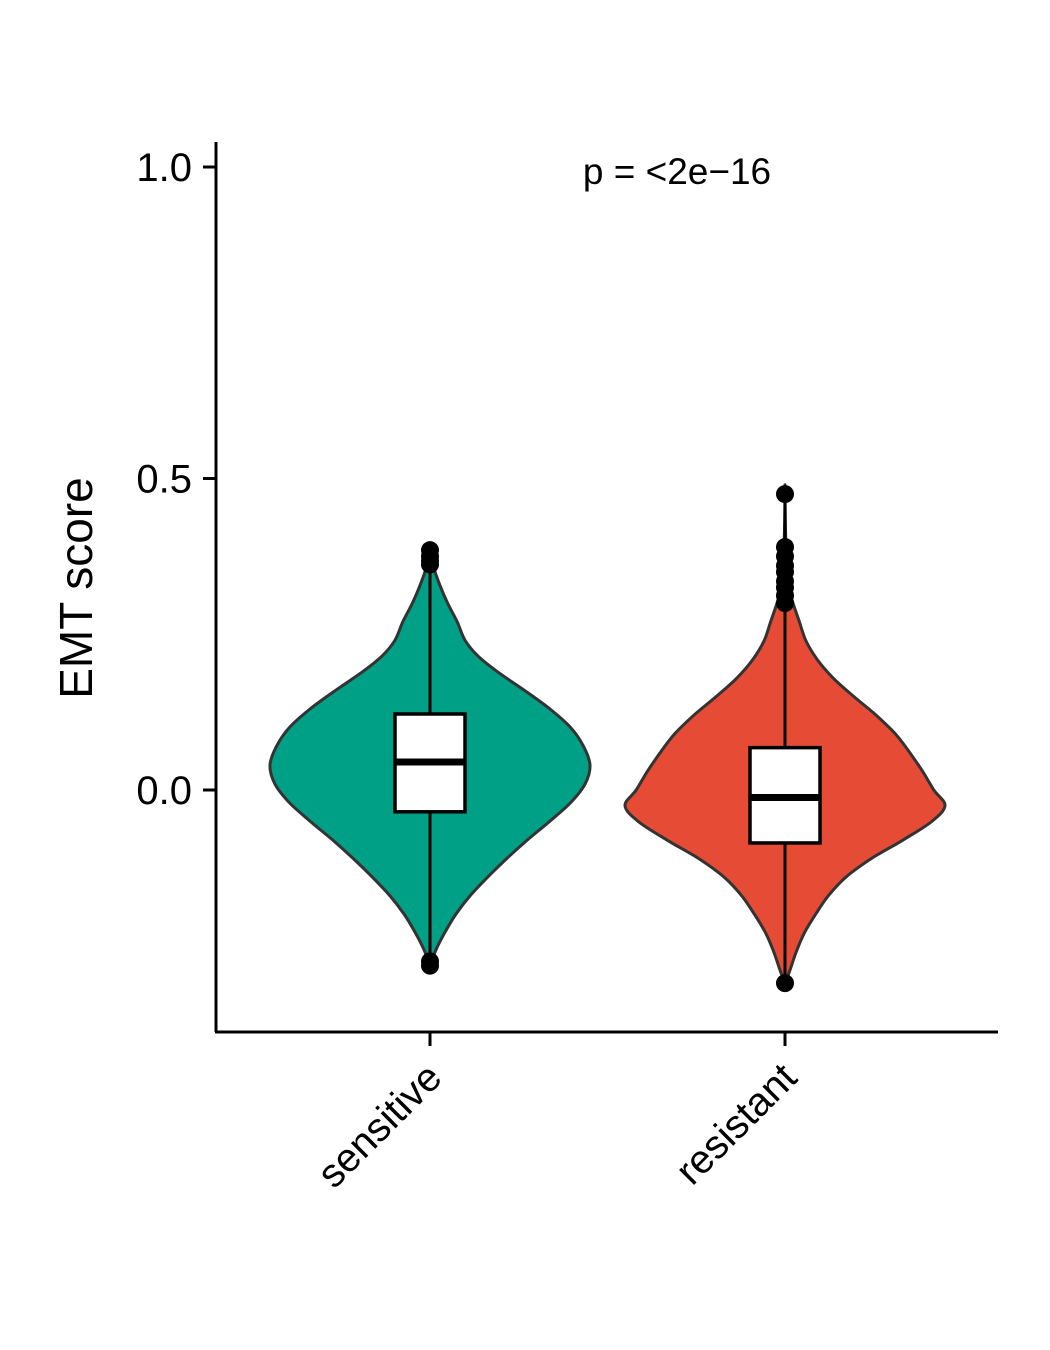  Describe the element at coordinates (557, 1114) in the screenshot. I see `x-axis-ticks: sensitive resistant` at that location.